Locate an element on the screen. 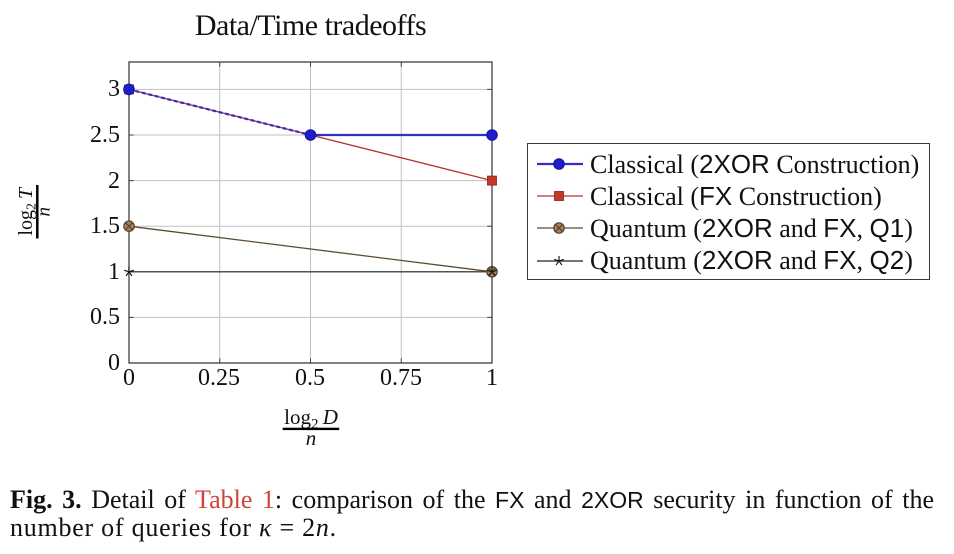  svg-text: log2 T is located at coordinates (27, 211).